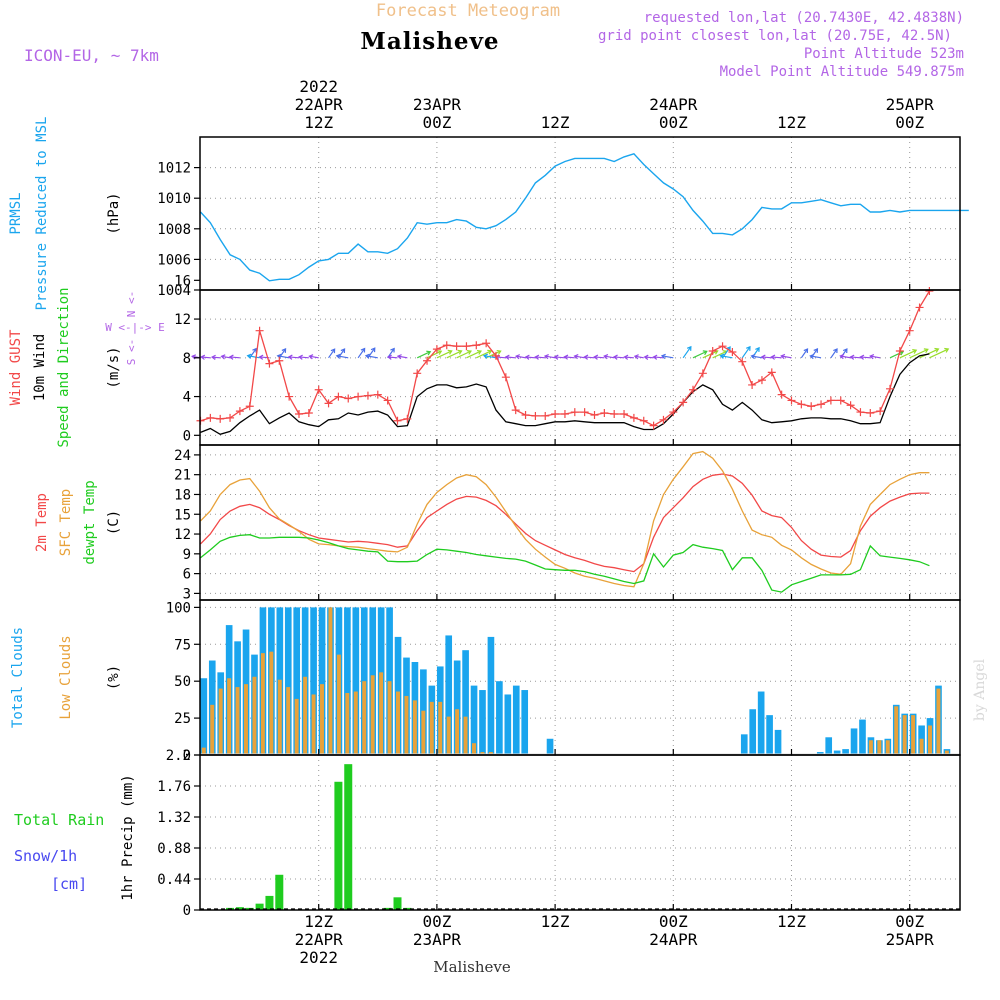 The image size is (1000, 1000). Describe the element at coordinates (66, 522) in the screenshot. I see `panel-label: SFC Temp` at that location.